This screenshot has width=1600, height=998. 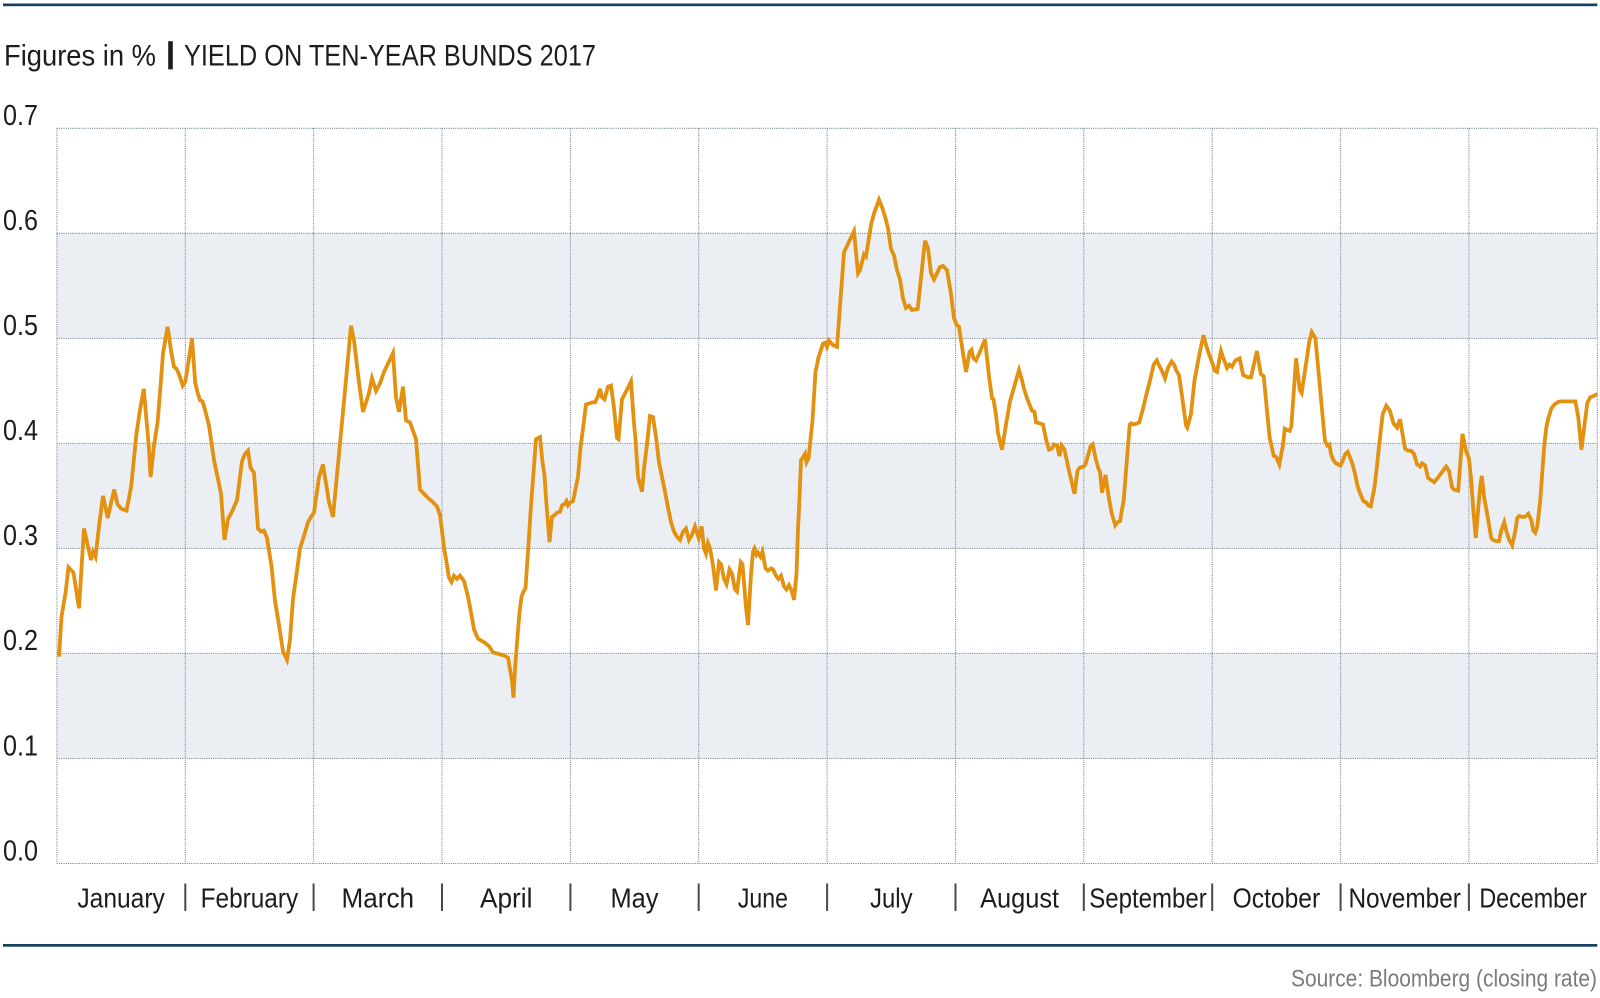 I want to click on svg-text: June, so click(x=763, y=898).